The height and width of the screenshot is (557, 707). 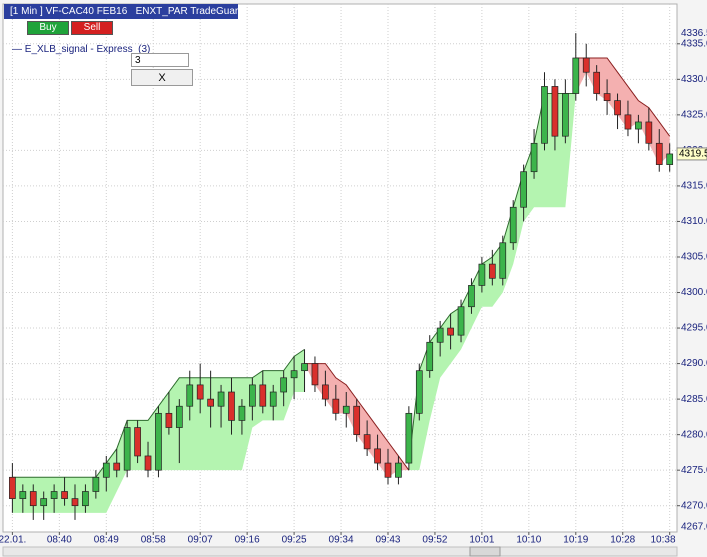 What do you see at coordinates (160, 60) in the screenshot?
I see `parameter-input: 3` at bounding box center [160, 60].